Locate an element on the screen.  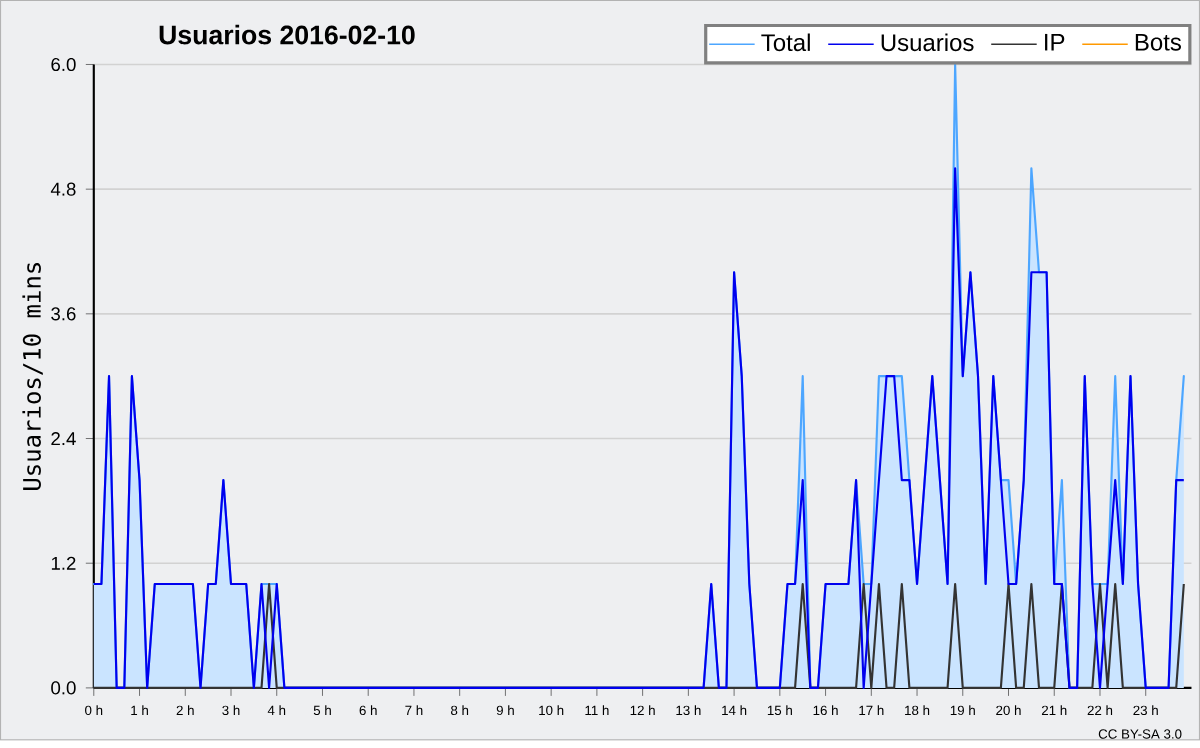
y-tick-label: 1.2 is located at coordinates (63, 563).